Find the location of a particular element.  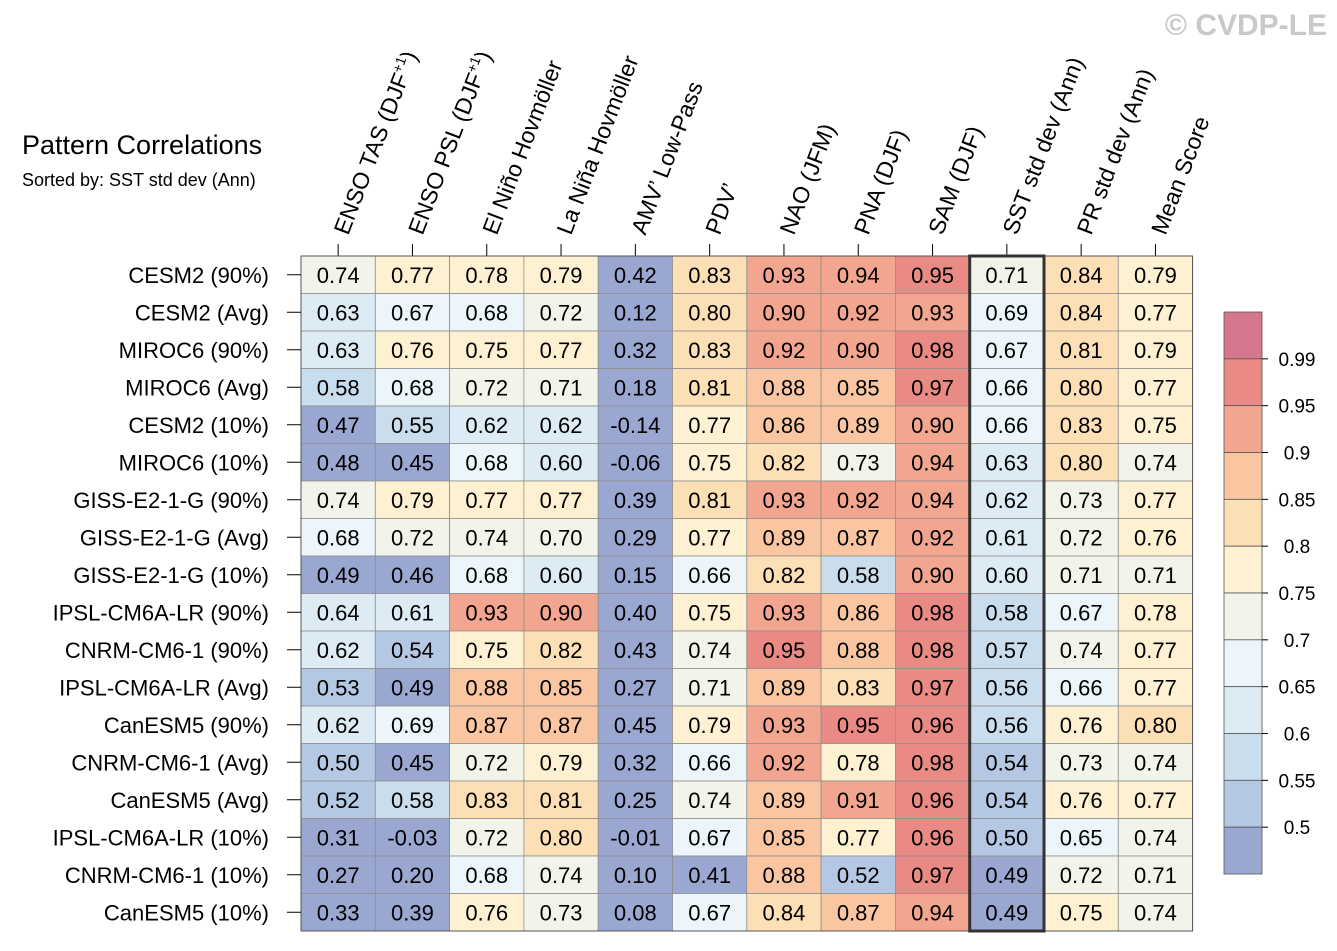

cell-value: 0.20 is located at coordinates (412, 875).